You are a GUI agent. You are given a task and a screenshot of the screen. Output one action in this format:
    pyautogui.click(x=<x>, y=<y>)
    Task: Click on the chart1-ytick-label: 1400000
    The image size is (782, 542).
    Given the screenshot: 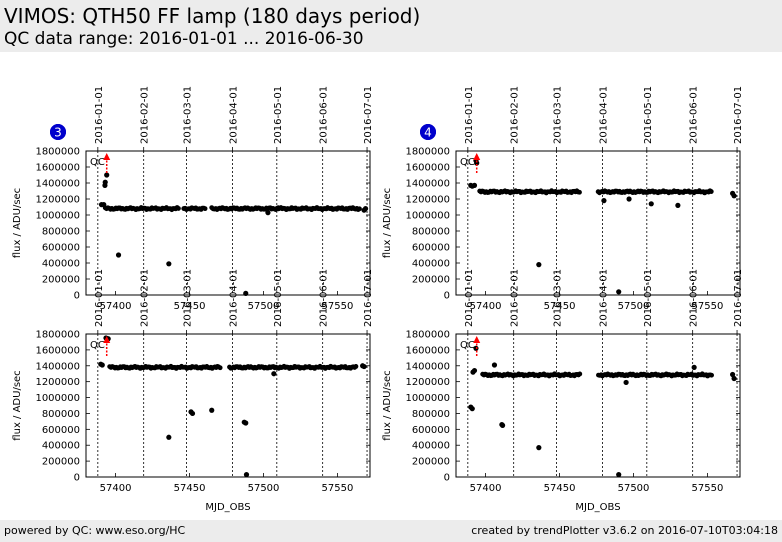 What is the action you would take?
    pyautogui.click(x=57, y=184)
    